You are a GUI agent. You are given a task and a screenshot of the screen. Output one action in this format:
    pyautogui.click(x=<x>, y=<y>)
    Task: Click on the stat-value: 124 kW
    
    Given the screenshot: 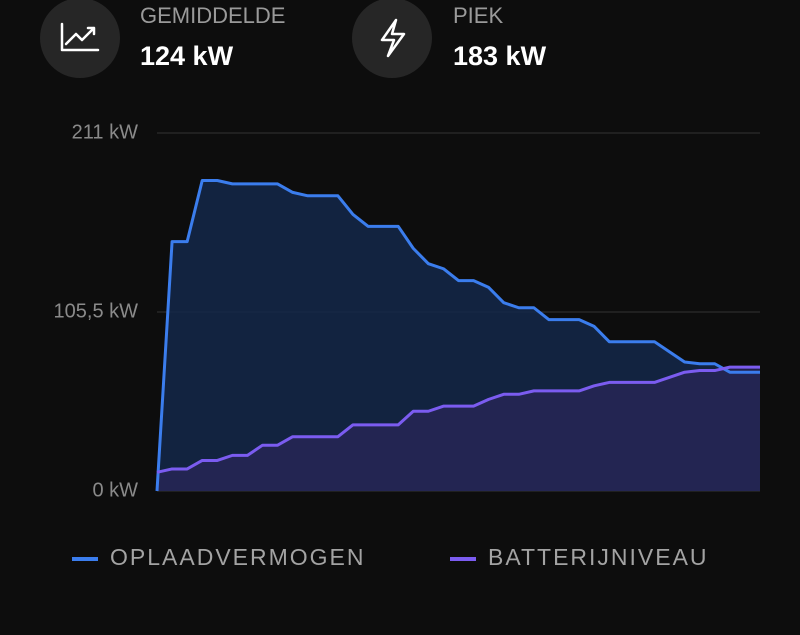 What is the action you would take?
    pyautogui.click(x=187, y=56)
    